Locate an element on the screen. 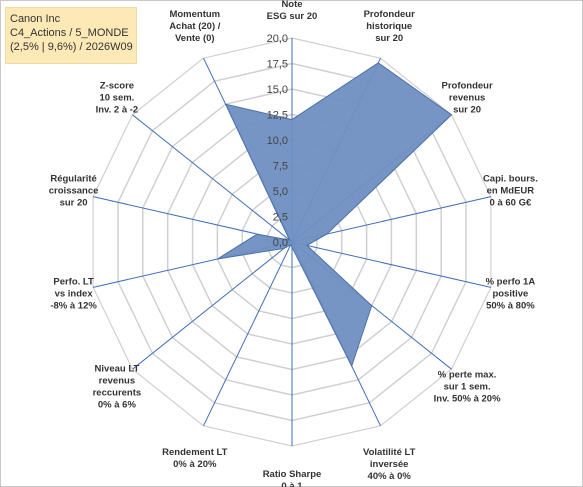 Image resolution: width=583 pixels, height=487 pixels. axis-label: Profondeur revenus sur 20 is located at coordinates (466, 97).